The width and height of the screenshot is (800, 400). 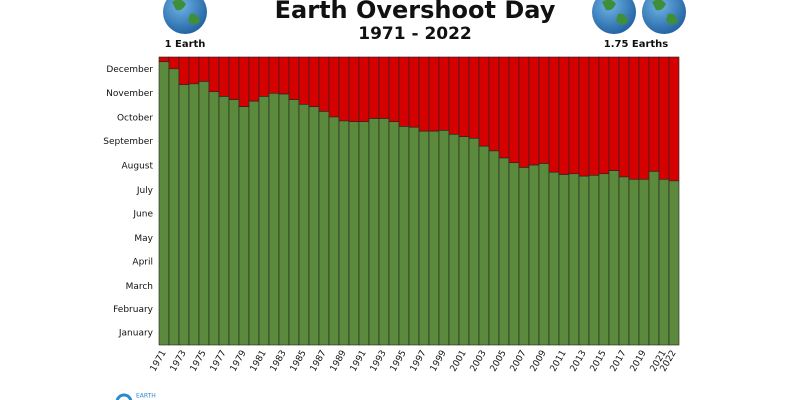 I want to click on y-tick-label: May, so click(x=143, y=239).